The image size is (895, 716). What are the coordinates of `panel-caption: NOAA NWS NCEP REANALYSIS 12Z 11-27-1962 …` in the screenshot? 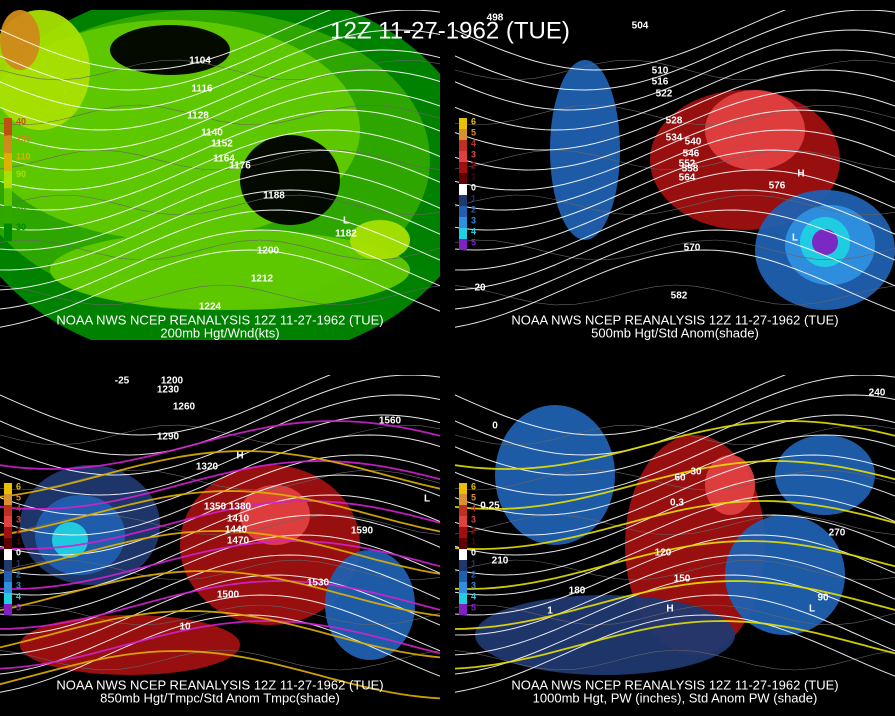 It's located at (674, 319).